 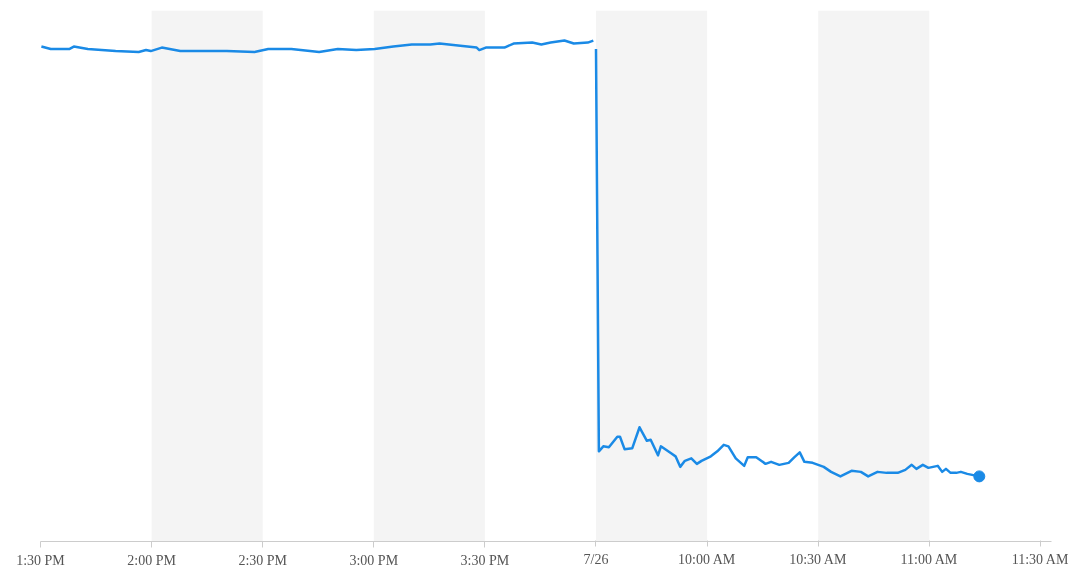 What do you see at coordinates (929, 559) in the screenshot?
I see `x2-tick-label: 11:00 AM` at bounding box center [929, 559].